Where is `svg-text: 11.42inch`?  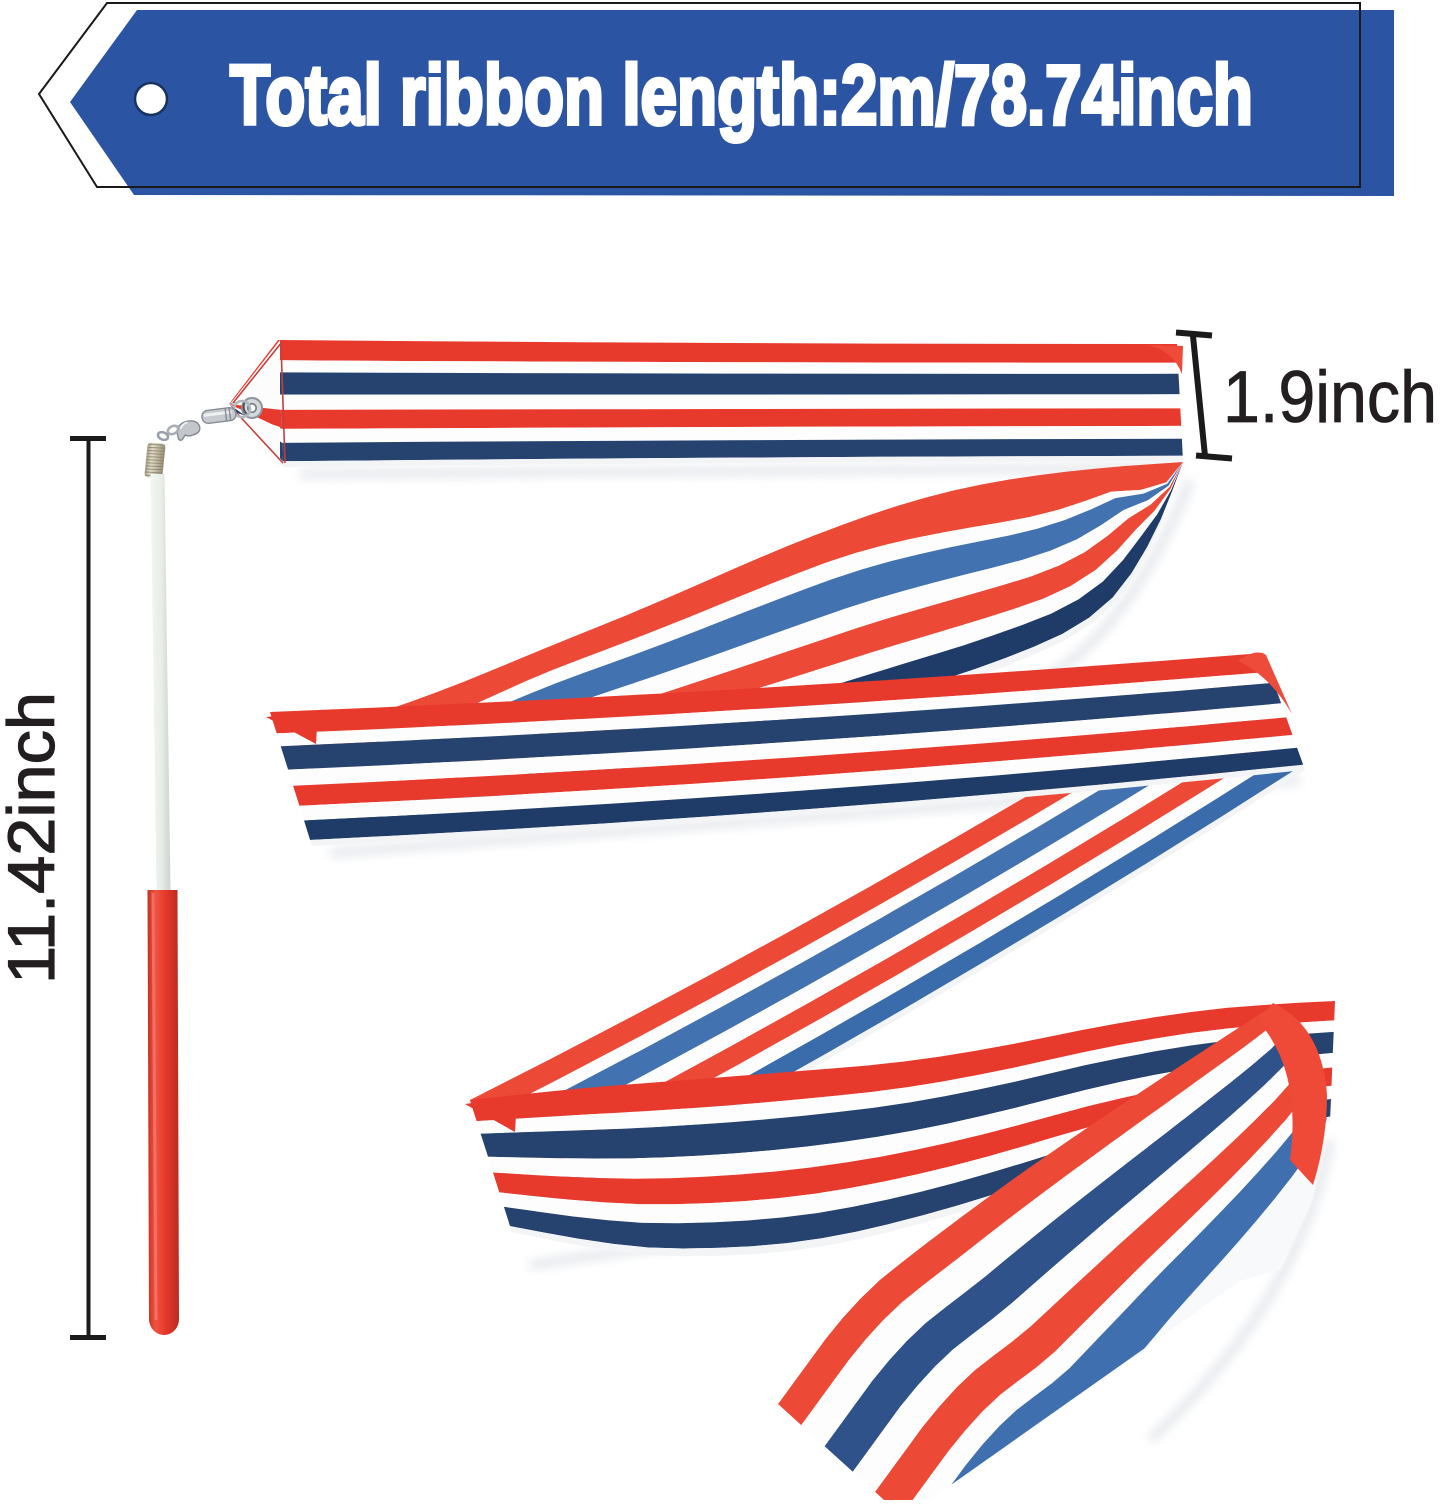 svg-text: 11.42inch is located at coordinates (34, 838).